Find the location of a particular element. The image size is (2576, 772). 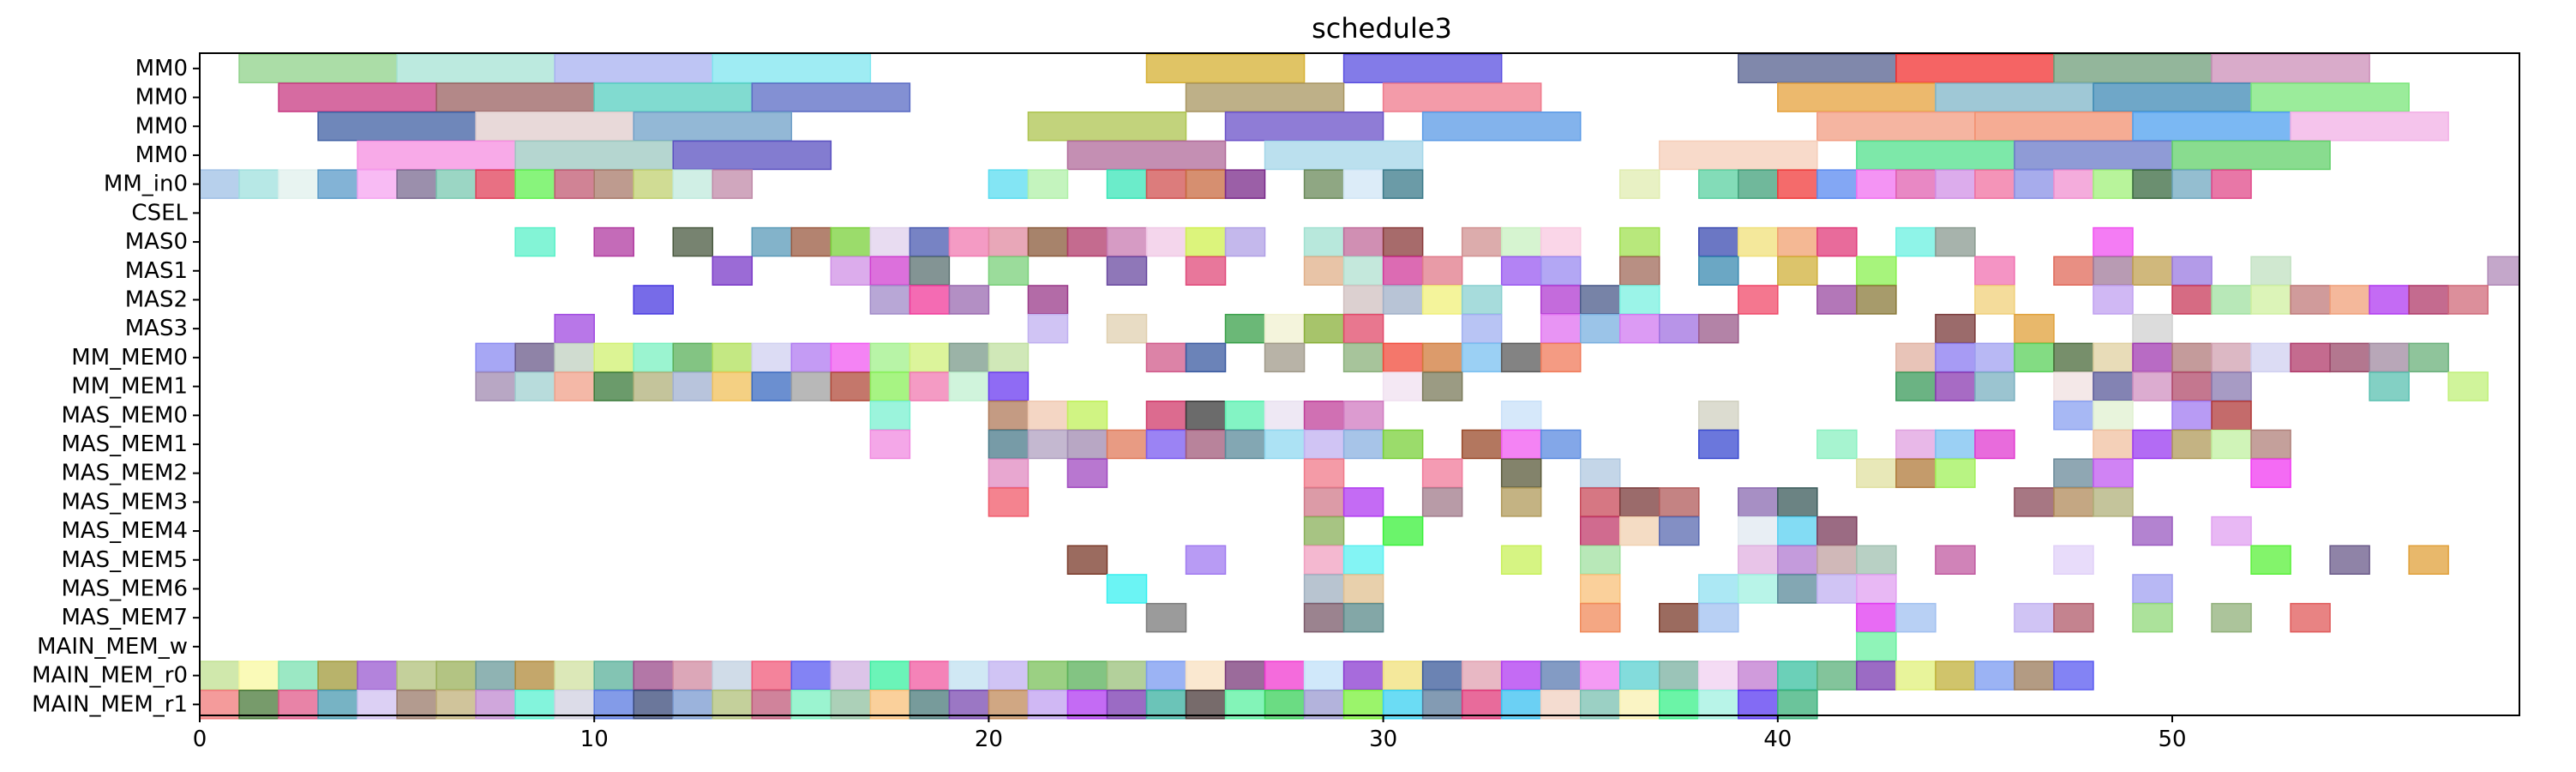

x-tick-label: 30 is located at coordinates (1383, 739).